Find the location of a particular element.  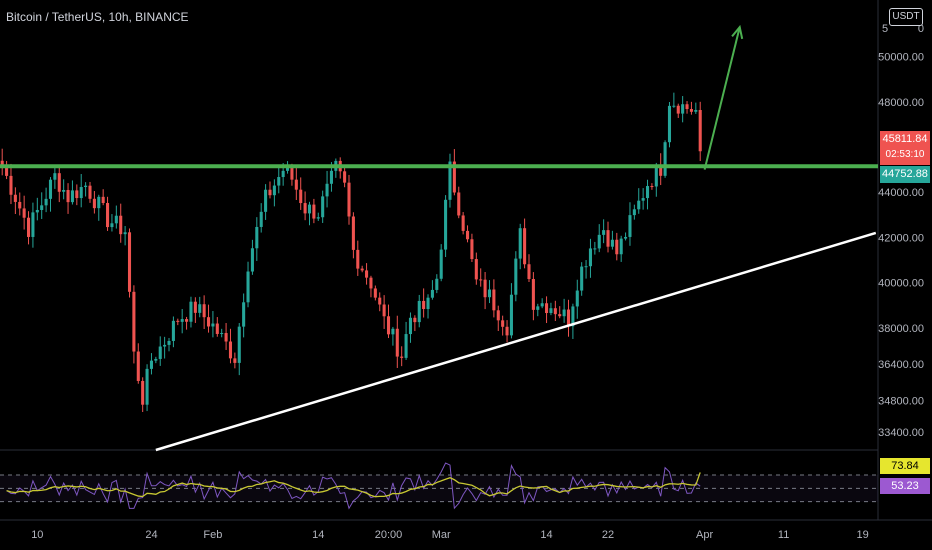

rsi-ma-tag: 73.84 is located at coordinates (905, 466).